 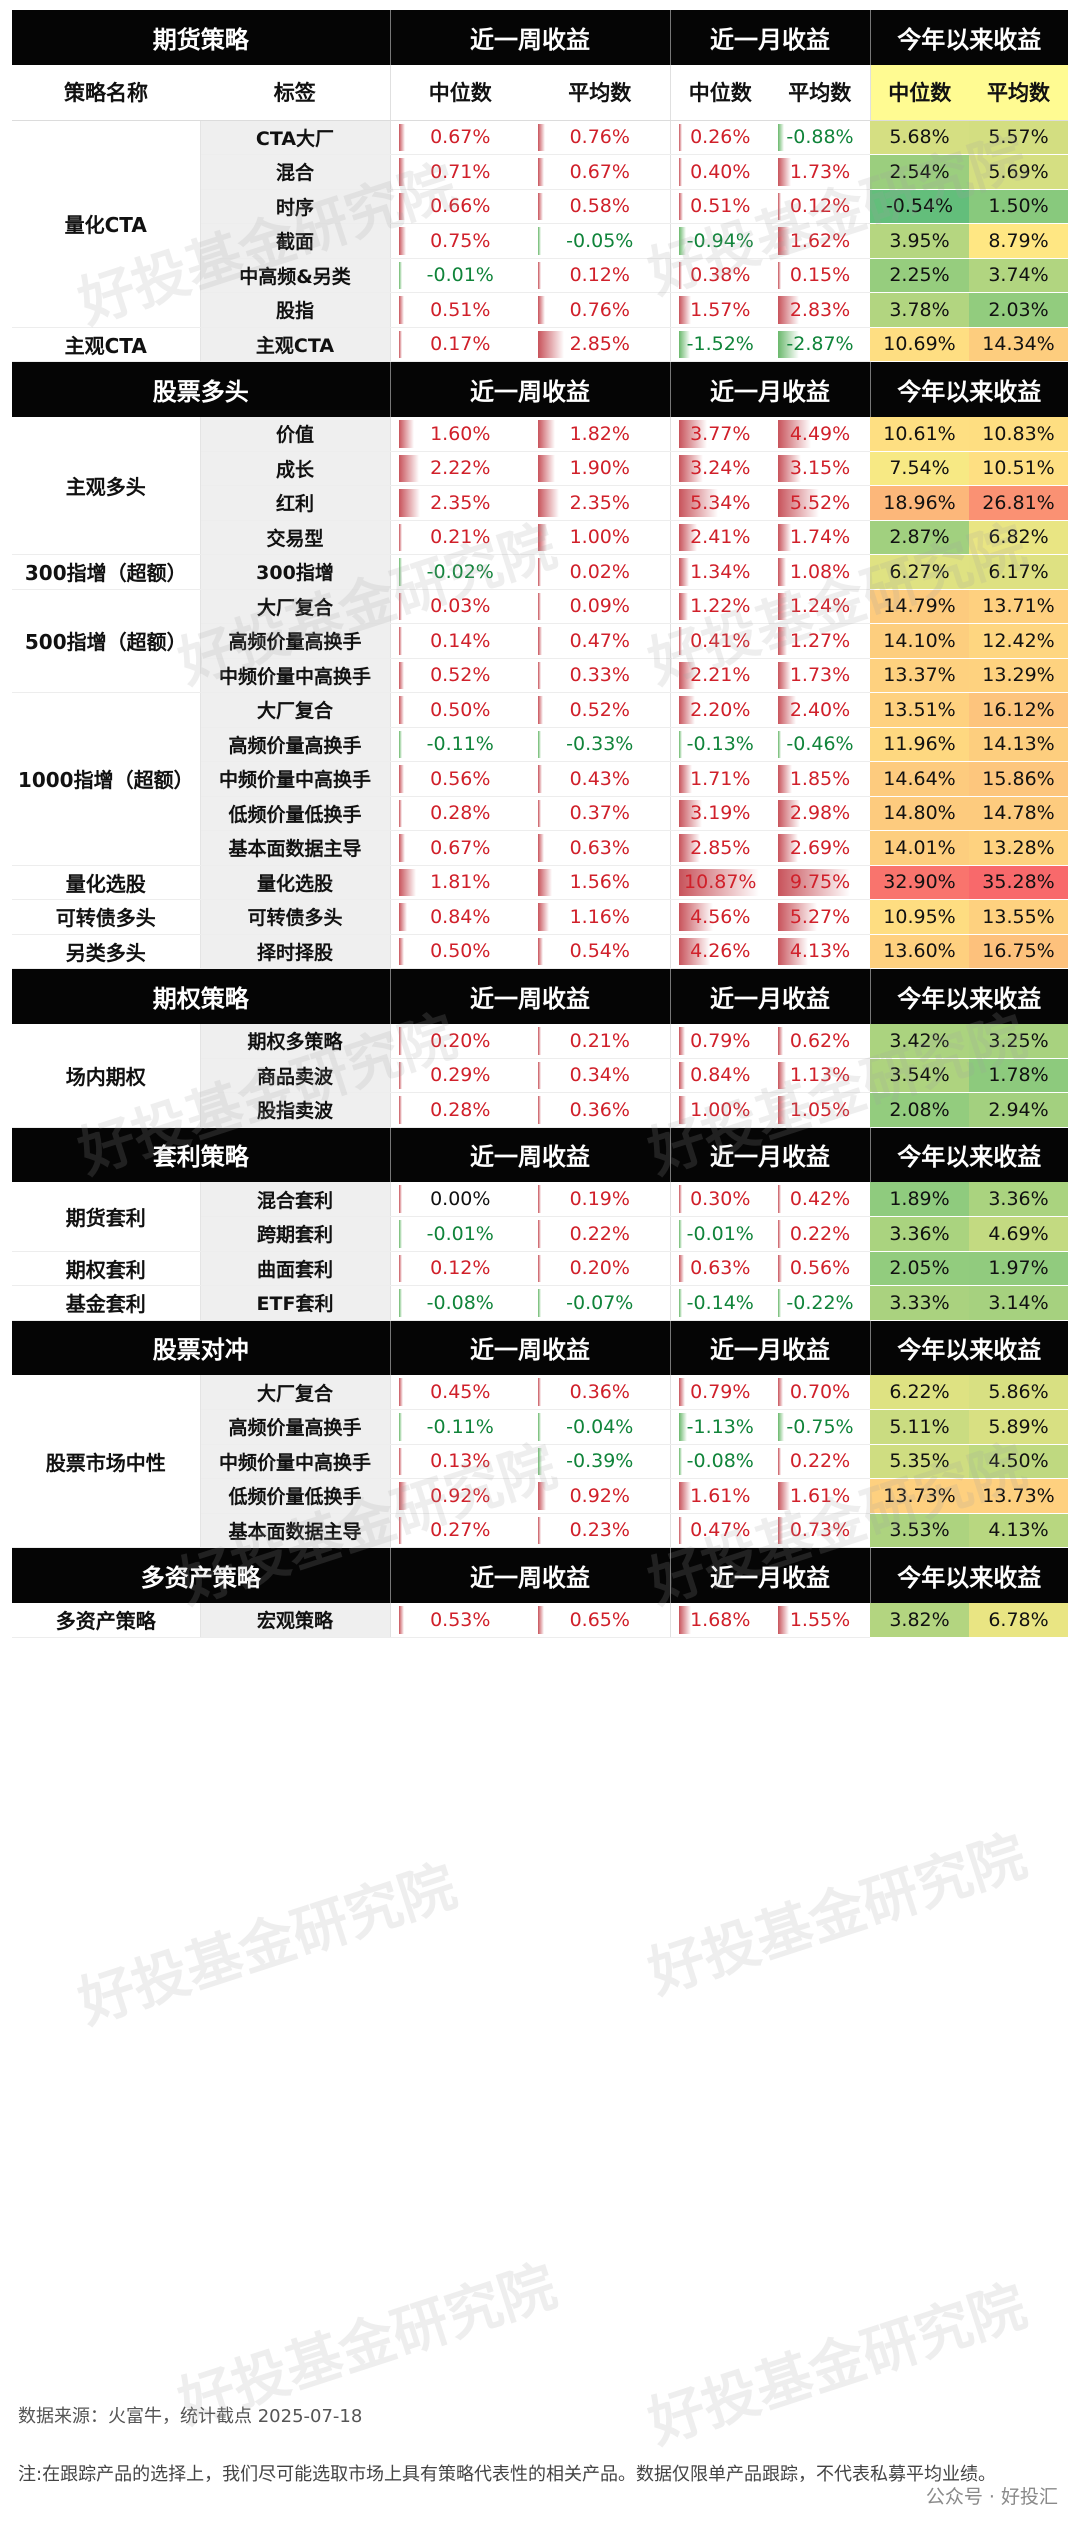 I want to click on return-value: 0.53%, so click(x=460, y=1619).